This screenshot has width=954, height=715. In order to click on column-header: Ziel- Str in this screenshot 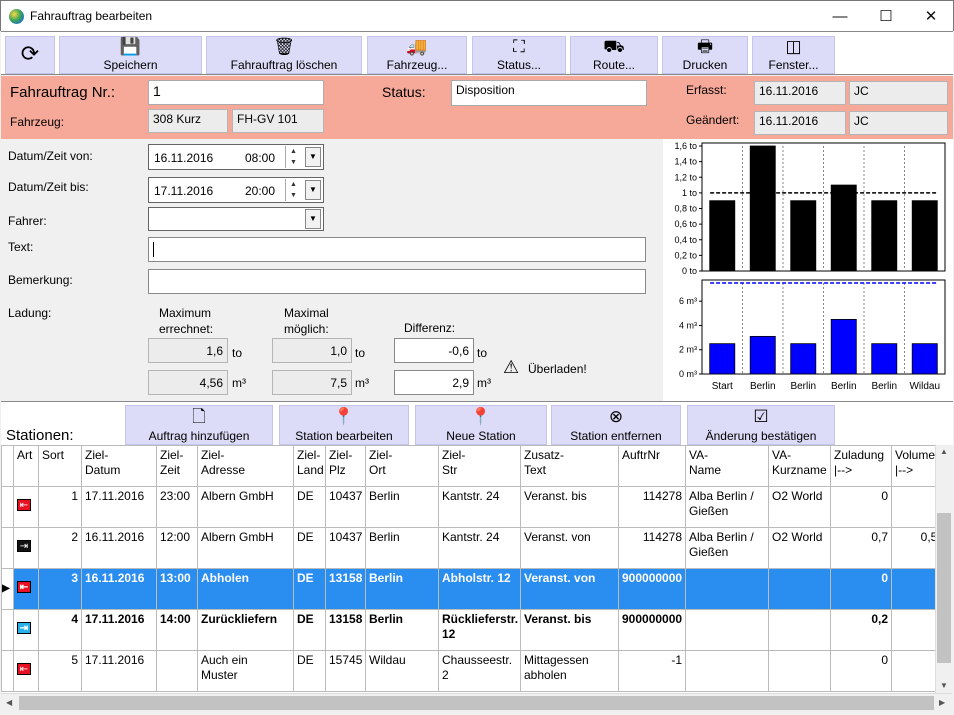, I will do `click(479, 466)`.